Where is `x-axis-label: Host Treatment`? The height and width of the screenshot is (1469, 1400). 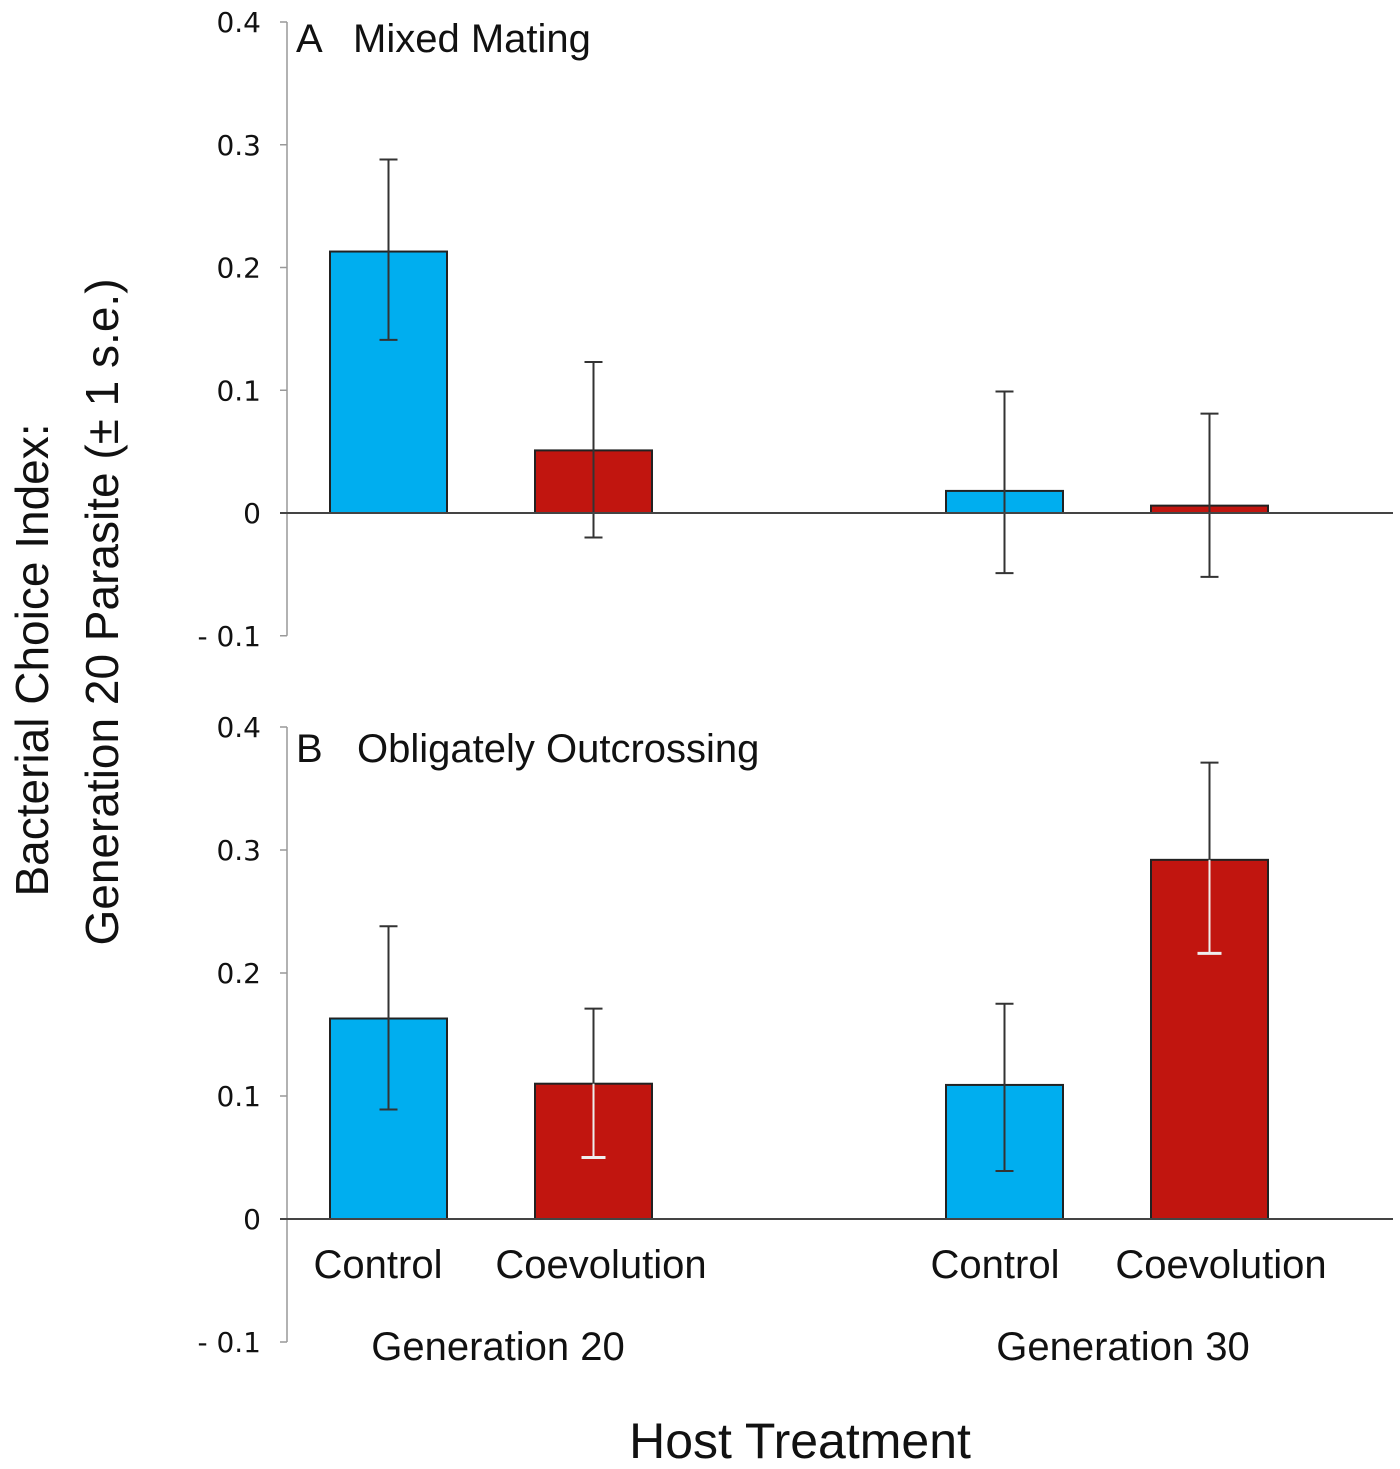 x-axis-label: Host Treatment is located at coordinates (800, 1441).